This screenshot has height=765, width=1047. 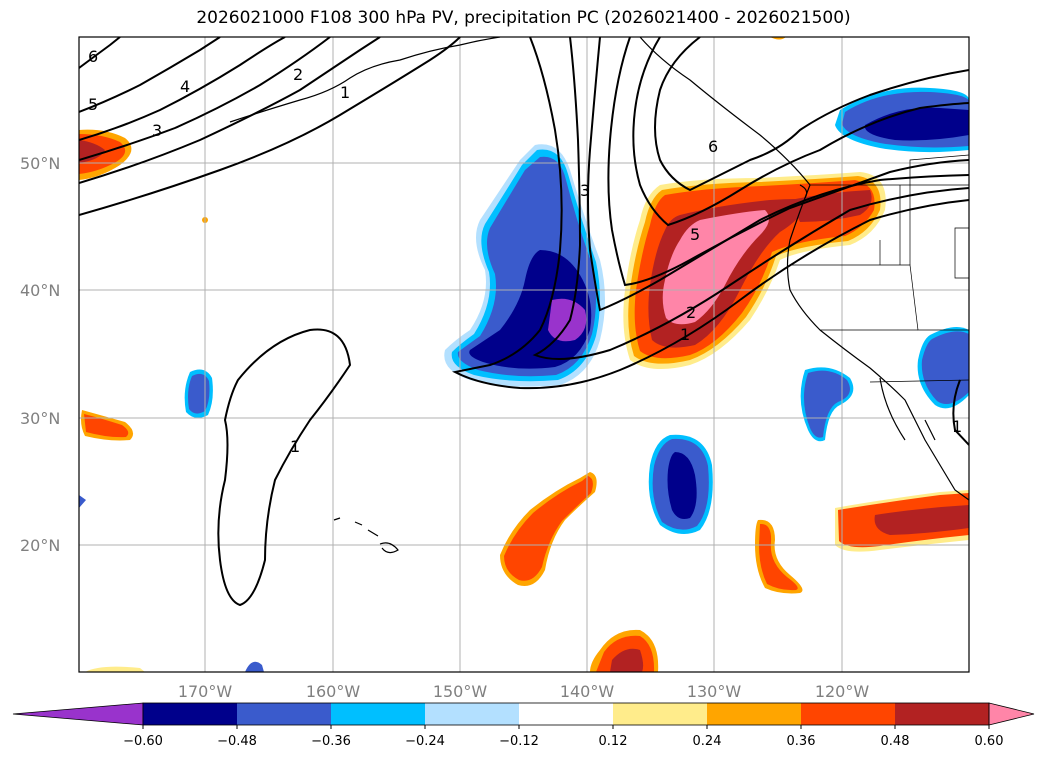 What do you see at coordinates (93, 56) in the screenshot?
I see `contour-label-6a: 6` at bounding box center [93, 56].